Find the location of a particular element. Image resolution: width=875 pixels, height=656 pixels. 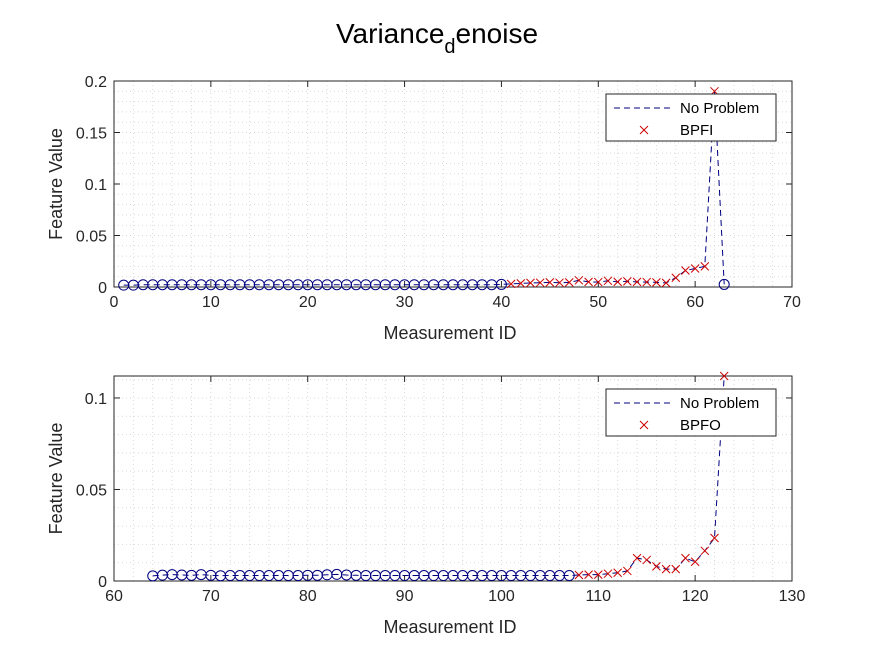

x-tick-label: 10 is located at coordinates (211, 302).